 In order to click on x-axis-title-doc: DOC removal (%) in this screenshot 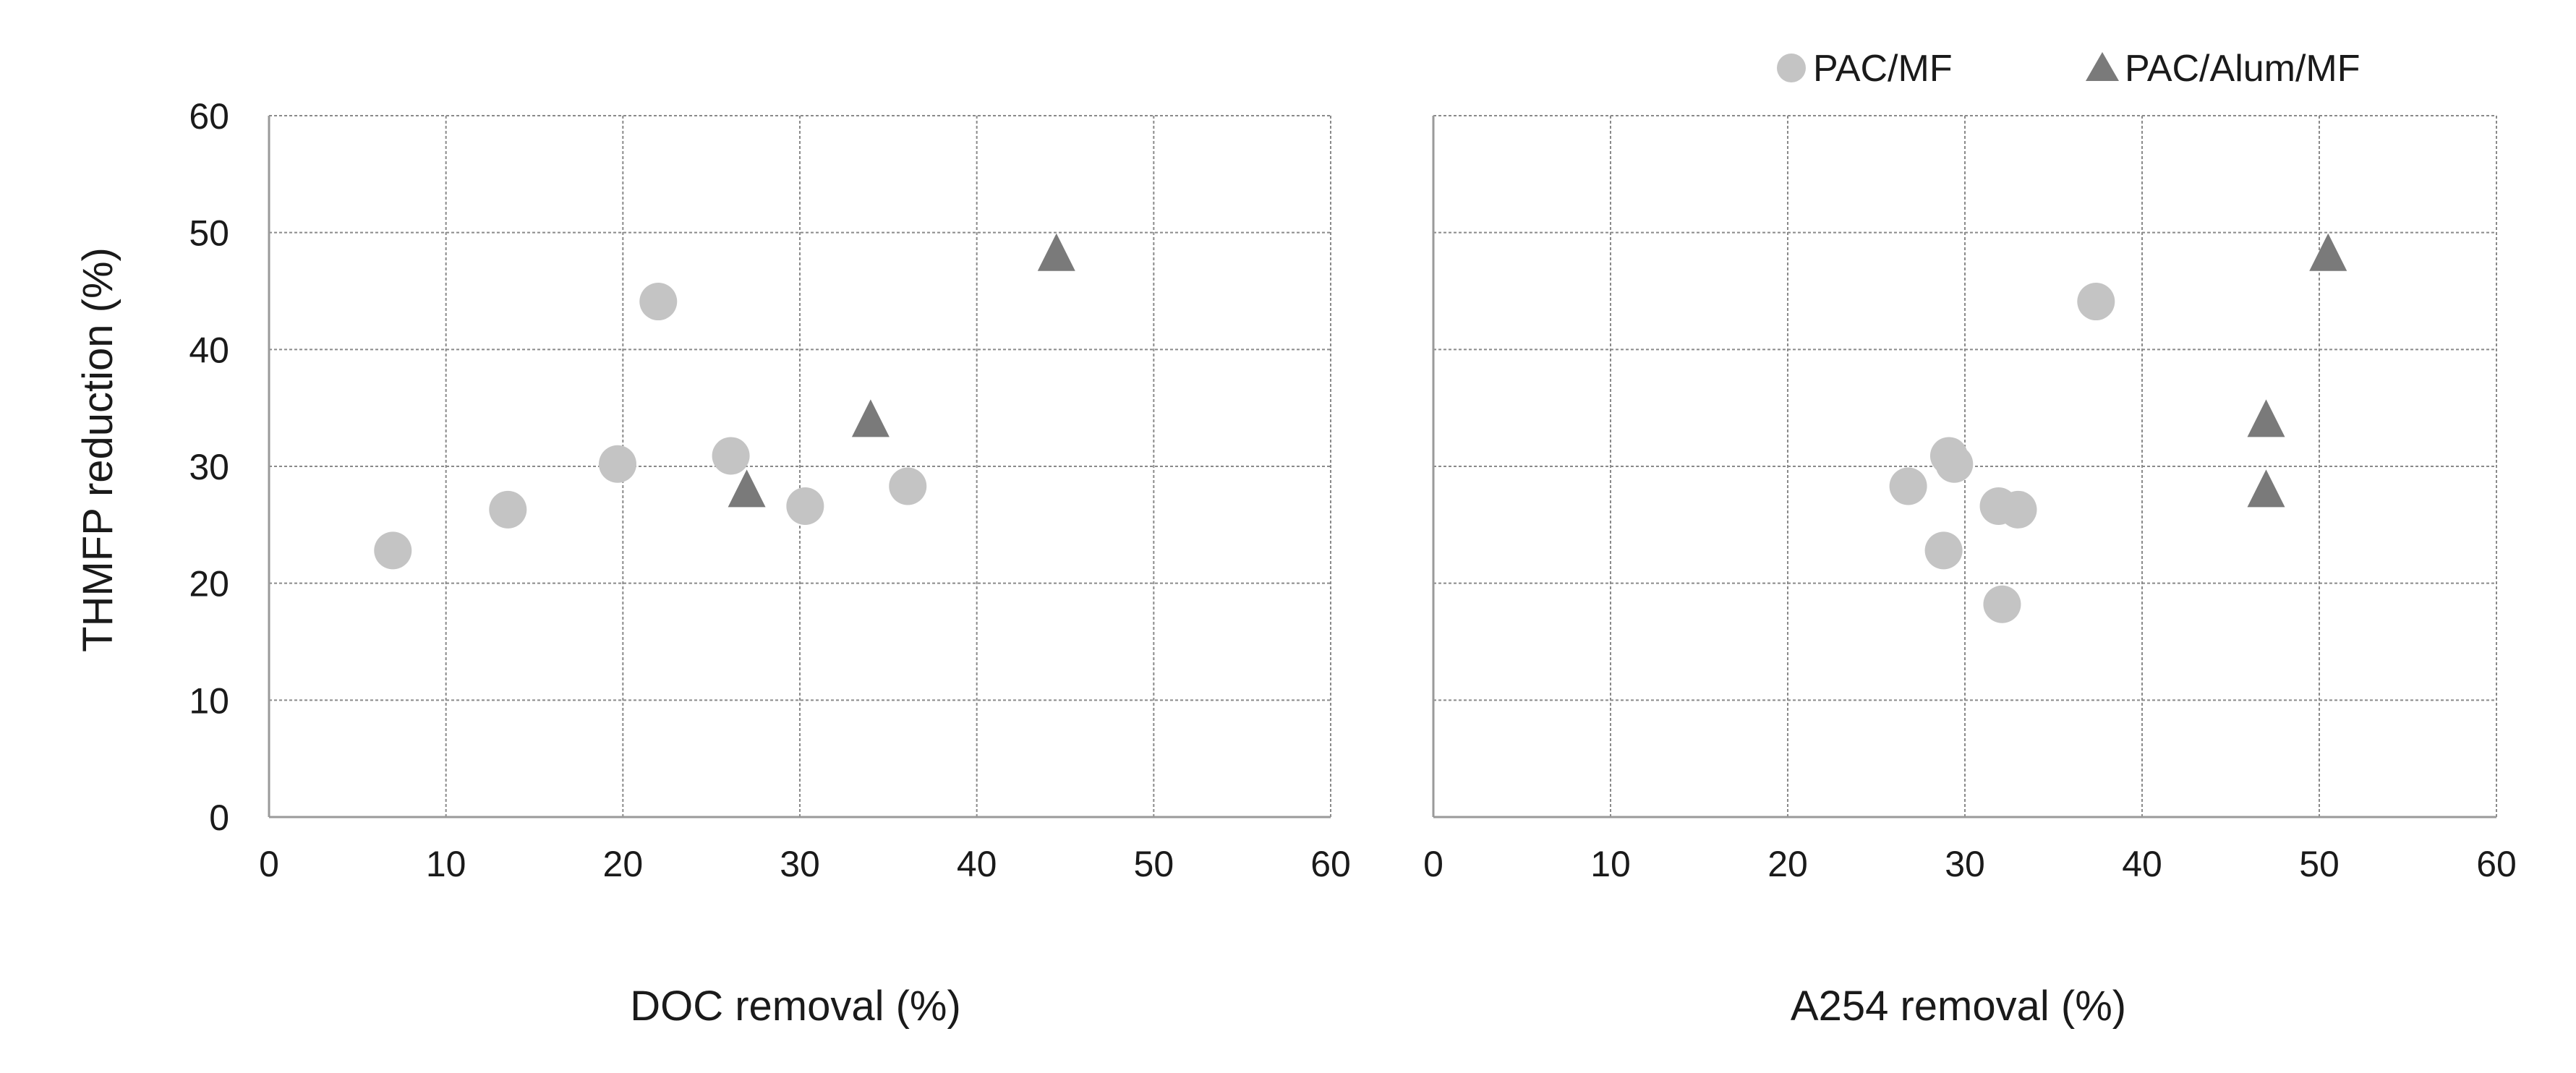, I will do `click(796, 1006)`.